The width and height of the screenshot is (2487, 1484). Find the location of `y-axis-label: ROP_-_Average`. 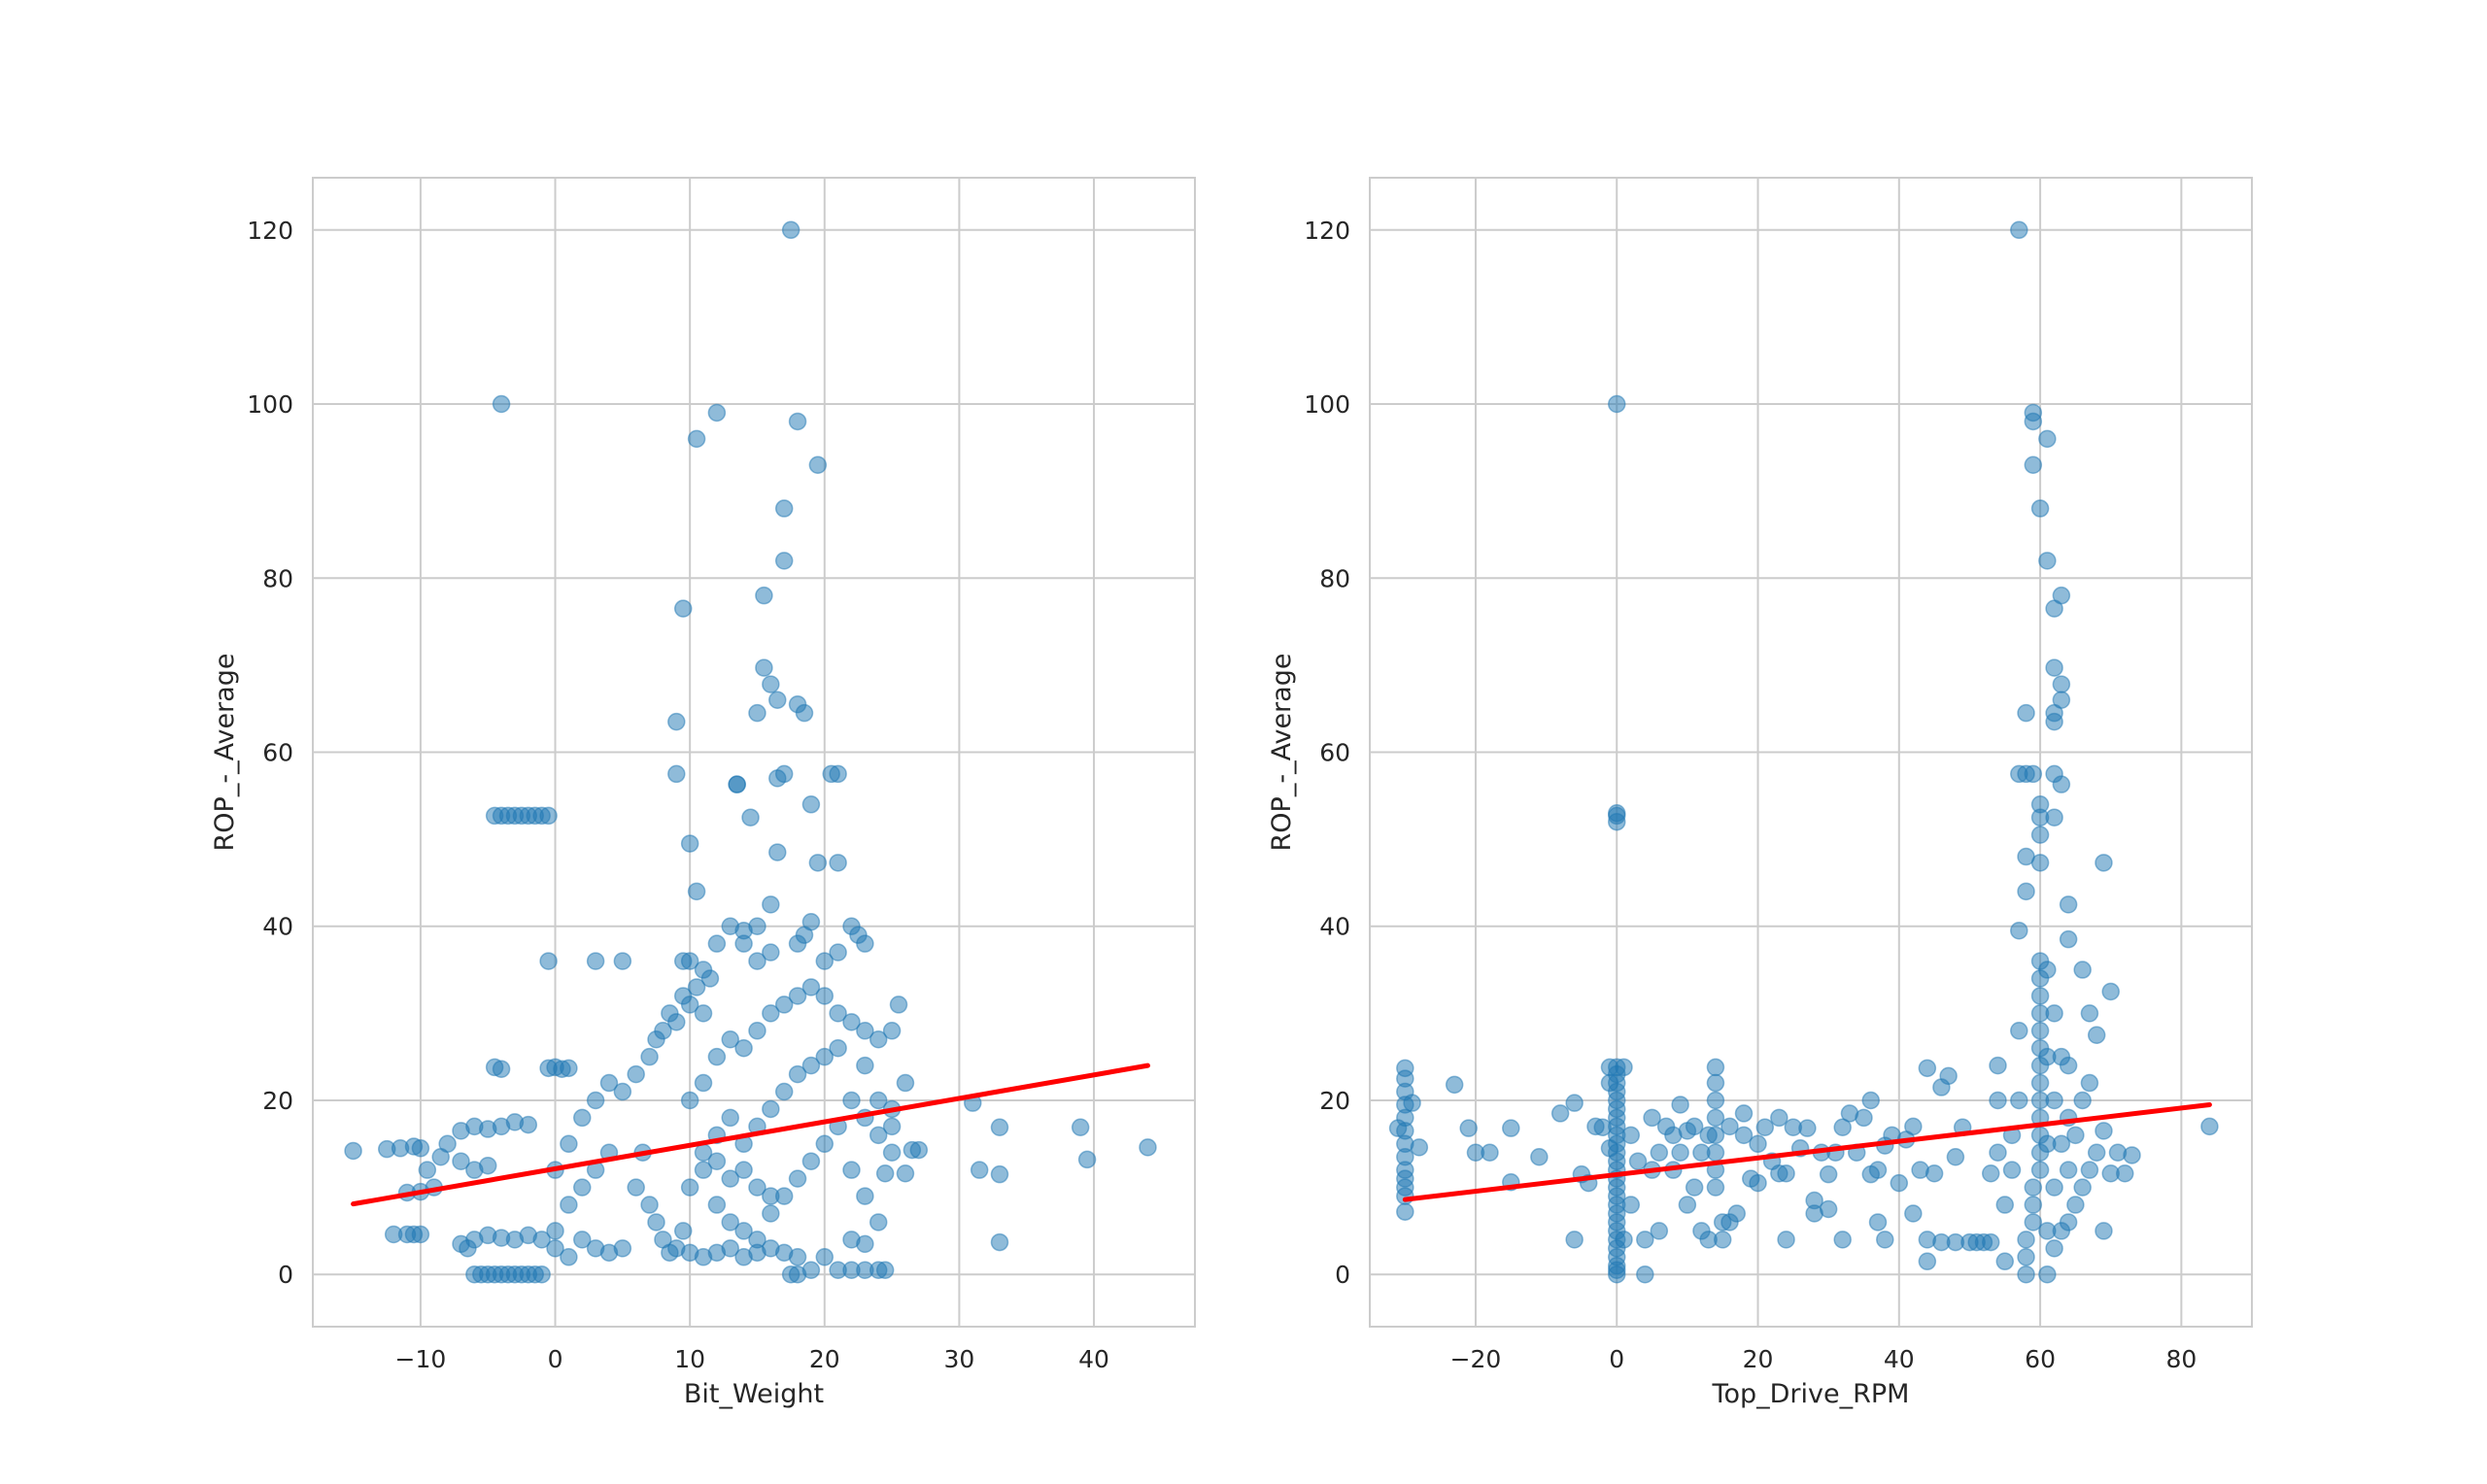

y-axis-label: ROP_-_Average is located at coordinates (1282, 753).